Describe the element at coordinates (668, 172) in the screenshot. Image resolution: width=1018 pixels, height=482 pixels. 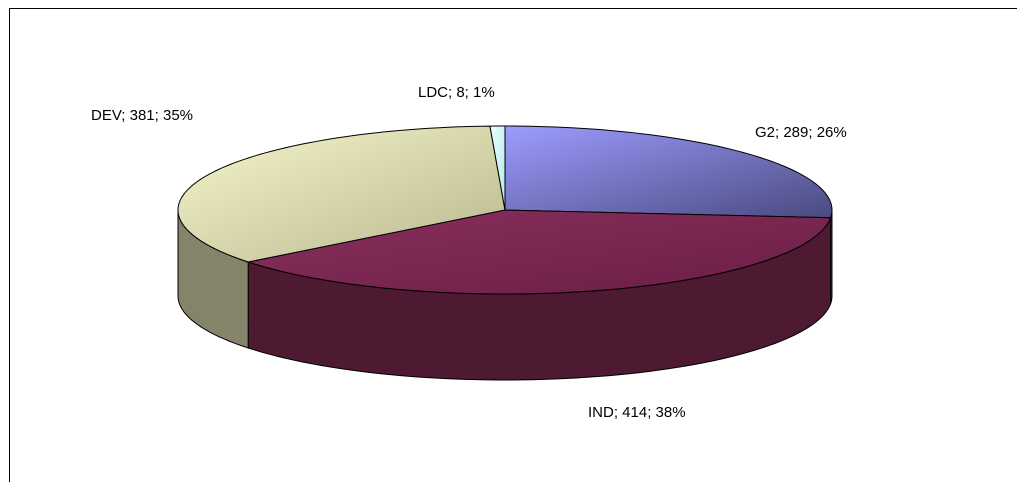
I see `pie-slice-g2` at that location.